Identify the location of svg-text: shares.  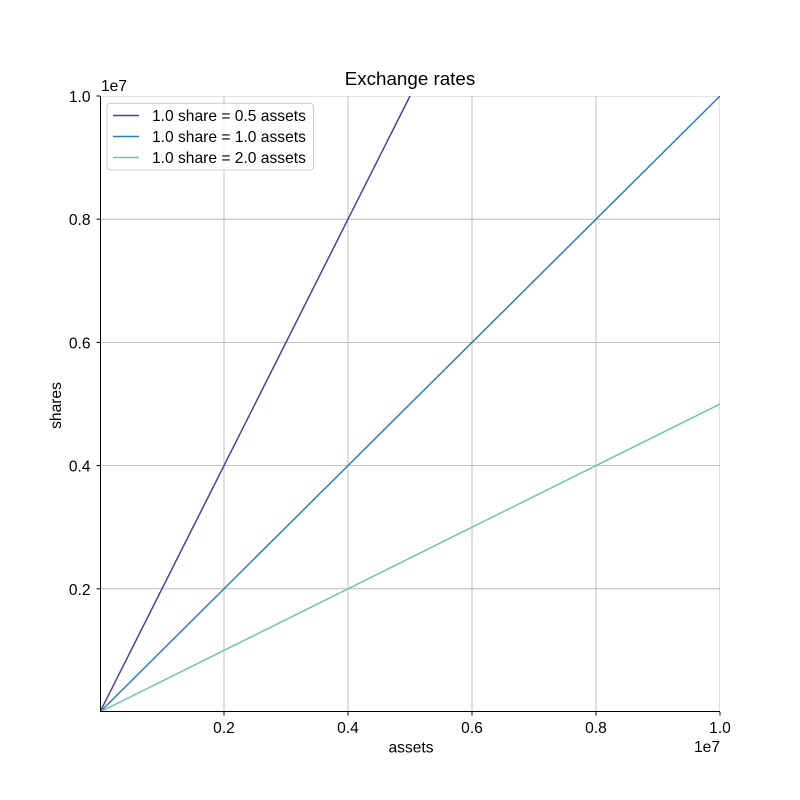
(56, 405).